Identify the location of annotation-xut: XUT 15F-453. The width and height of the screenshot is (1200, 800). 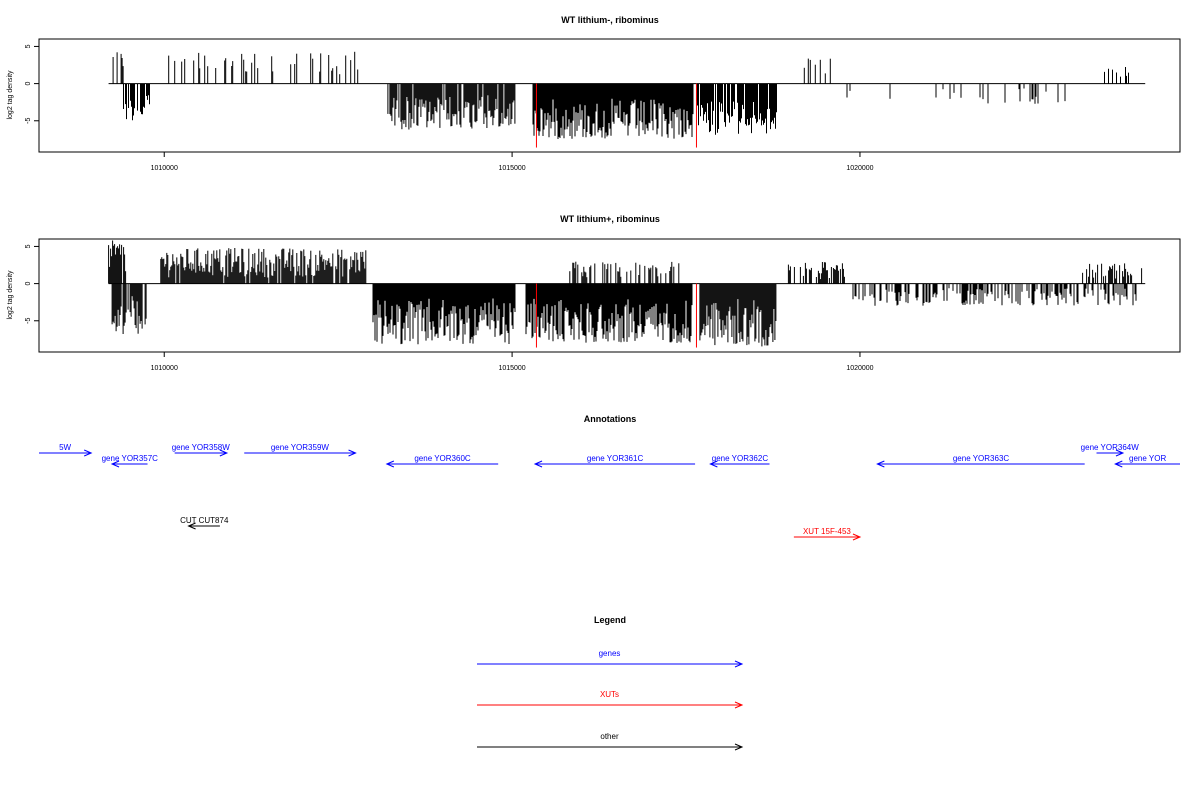
(827, 534).